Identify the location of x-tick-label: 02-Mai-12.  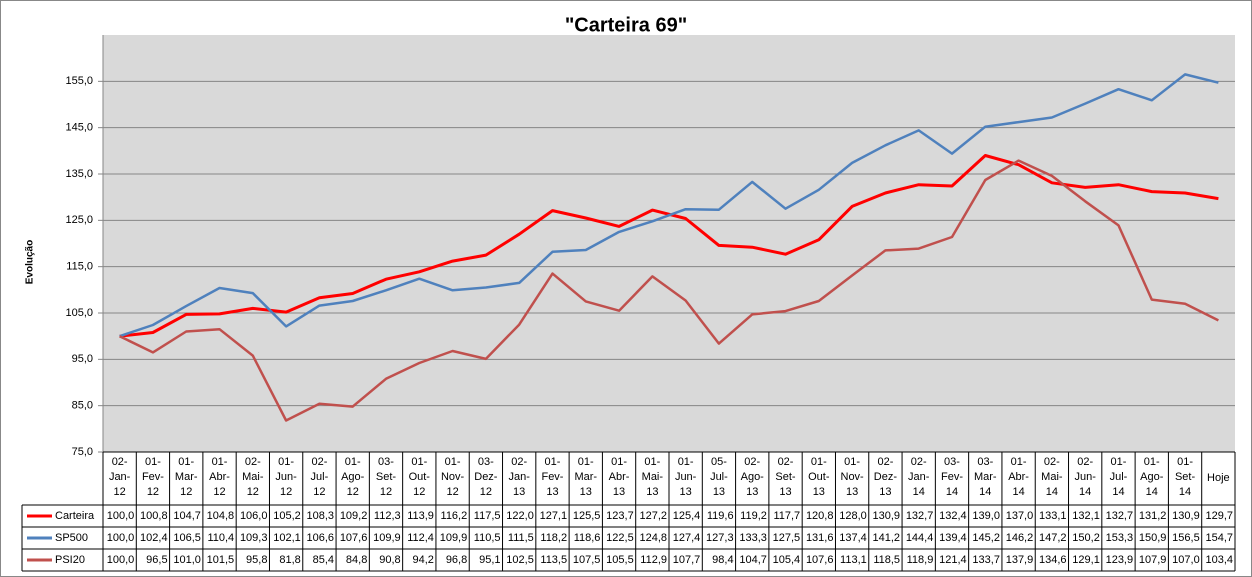
(253, 477).